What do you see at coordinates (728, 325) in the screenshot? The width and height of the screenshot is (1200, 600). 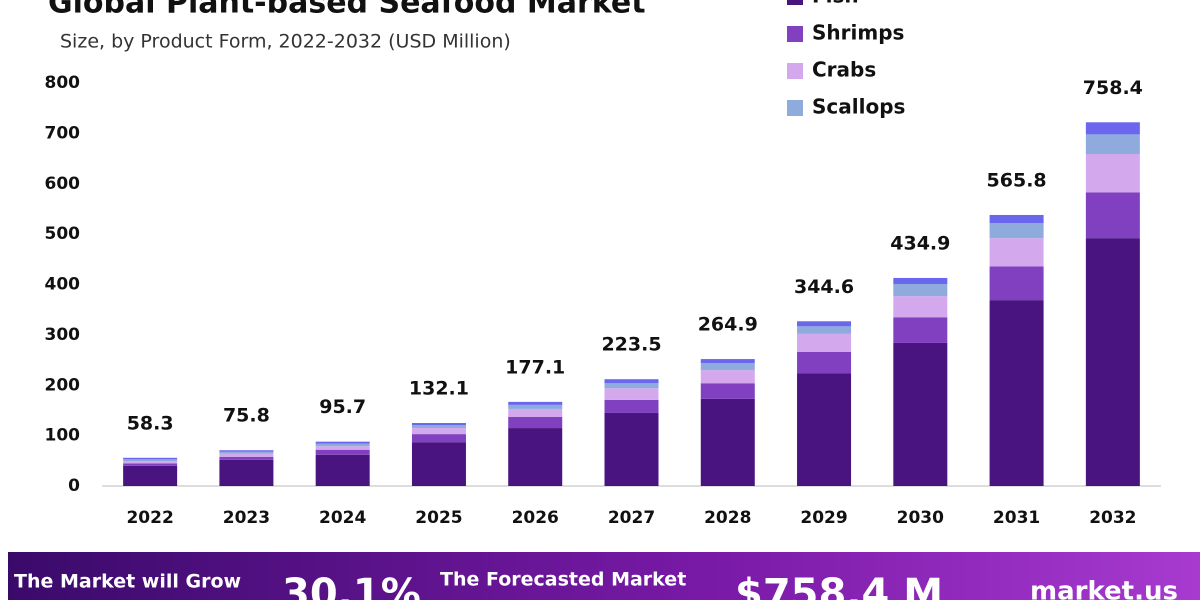 I see `total-label: 264.9` at bounding box center [728, 325].